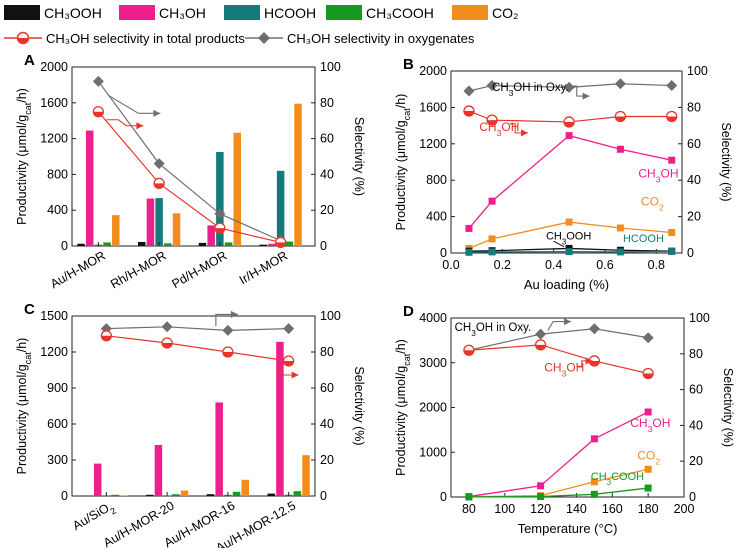  Describe the element at coordinates (643, 239) in the screenshot. I see `label-hcooh: HCOOH` at that location.